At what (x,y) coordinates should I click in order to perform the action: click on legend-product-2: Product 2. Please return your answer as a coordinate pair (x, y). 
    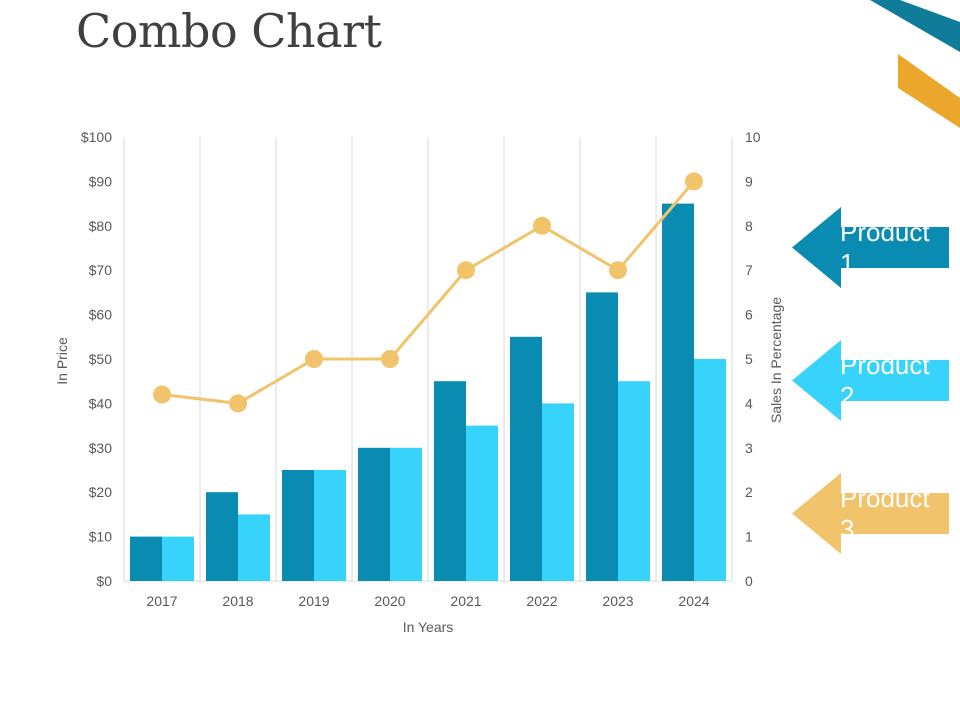
    Looking at the image, I should click on (870, 380).